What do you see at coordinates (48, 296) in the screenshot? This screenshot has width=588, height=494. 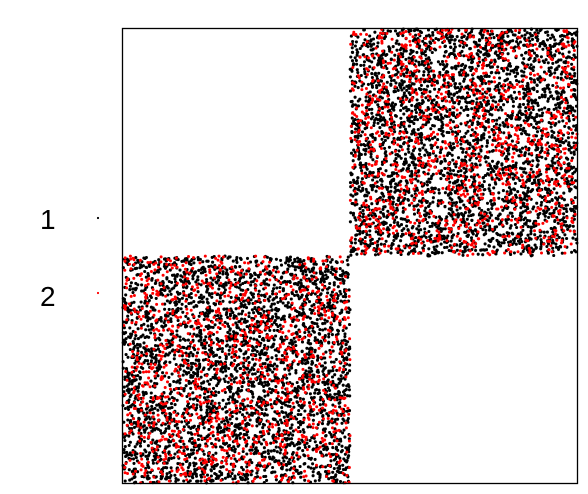 I see `legend-label-series-2: 2` at bounding box center [48, 296].